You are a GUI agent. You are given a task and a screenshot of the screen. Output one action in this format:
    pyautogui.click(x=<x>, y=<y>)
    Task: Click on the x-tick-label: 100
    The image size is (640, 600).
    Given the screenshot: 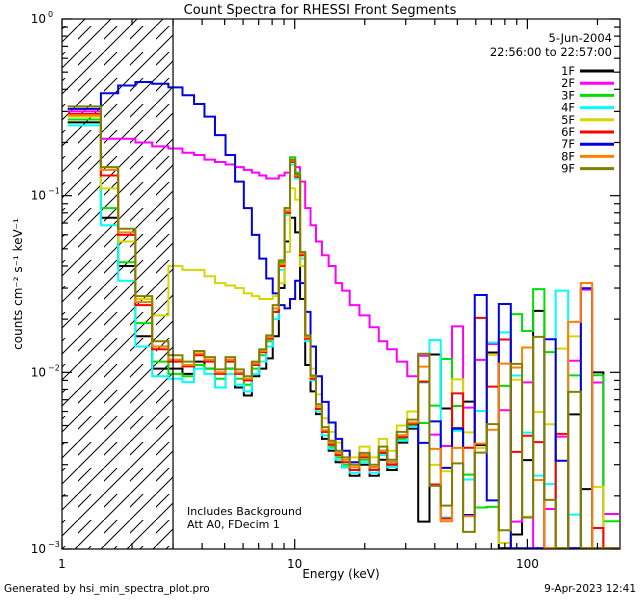 What is the action you would take?
    pyautogui.click(x=527, y=564)
    